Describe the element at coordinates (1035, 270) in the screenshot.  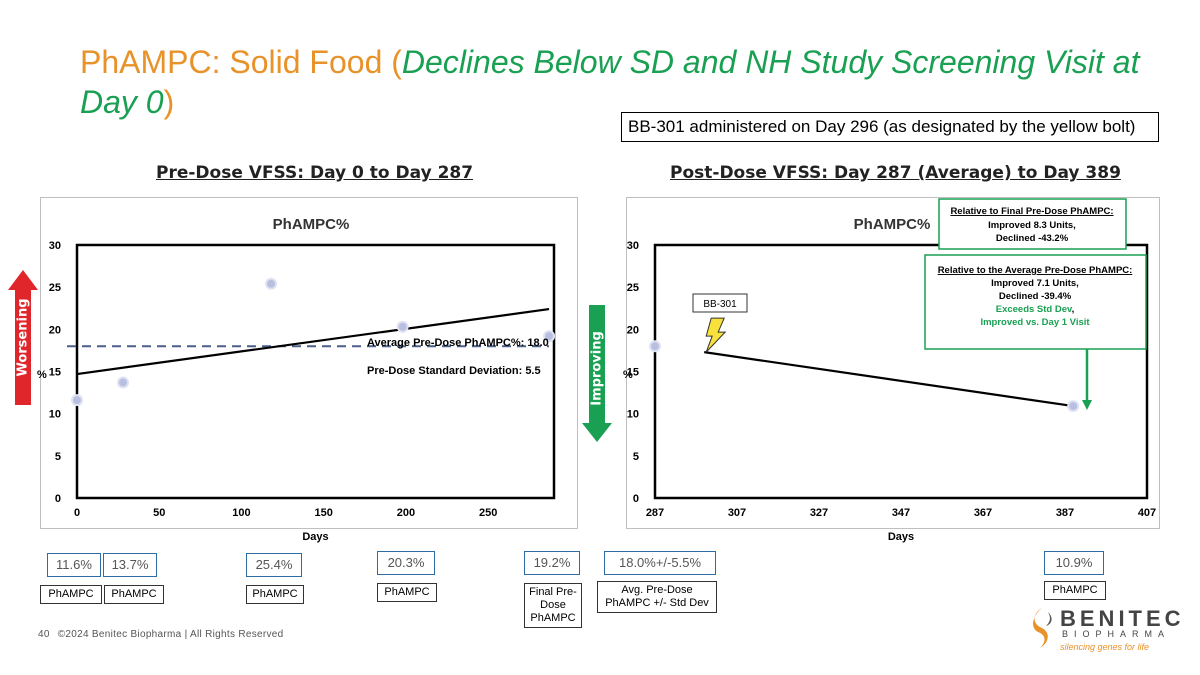
I see `callout-mid-heading: Relative to the Average Pre-Dose PhAMPC:` at that location.